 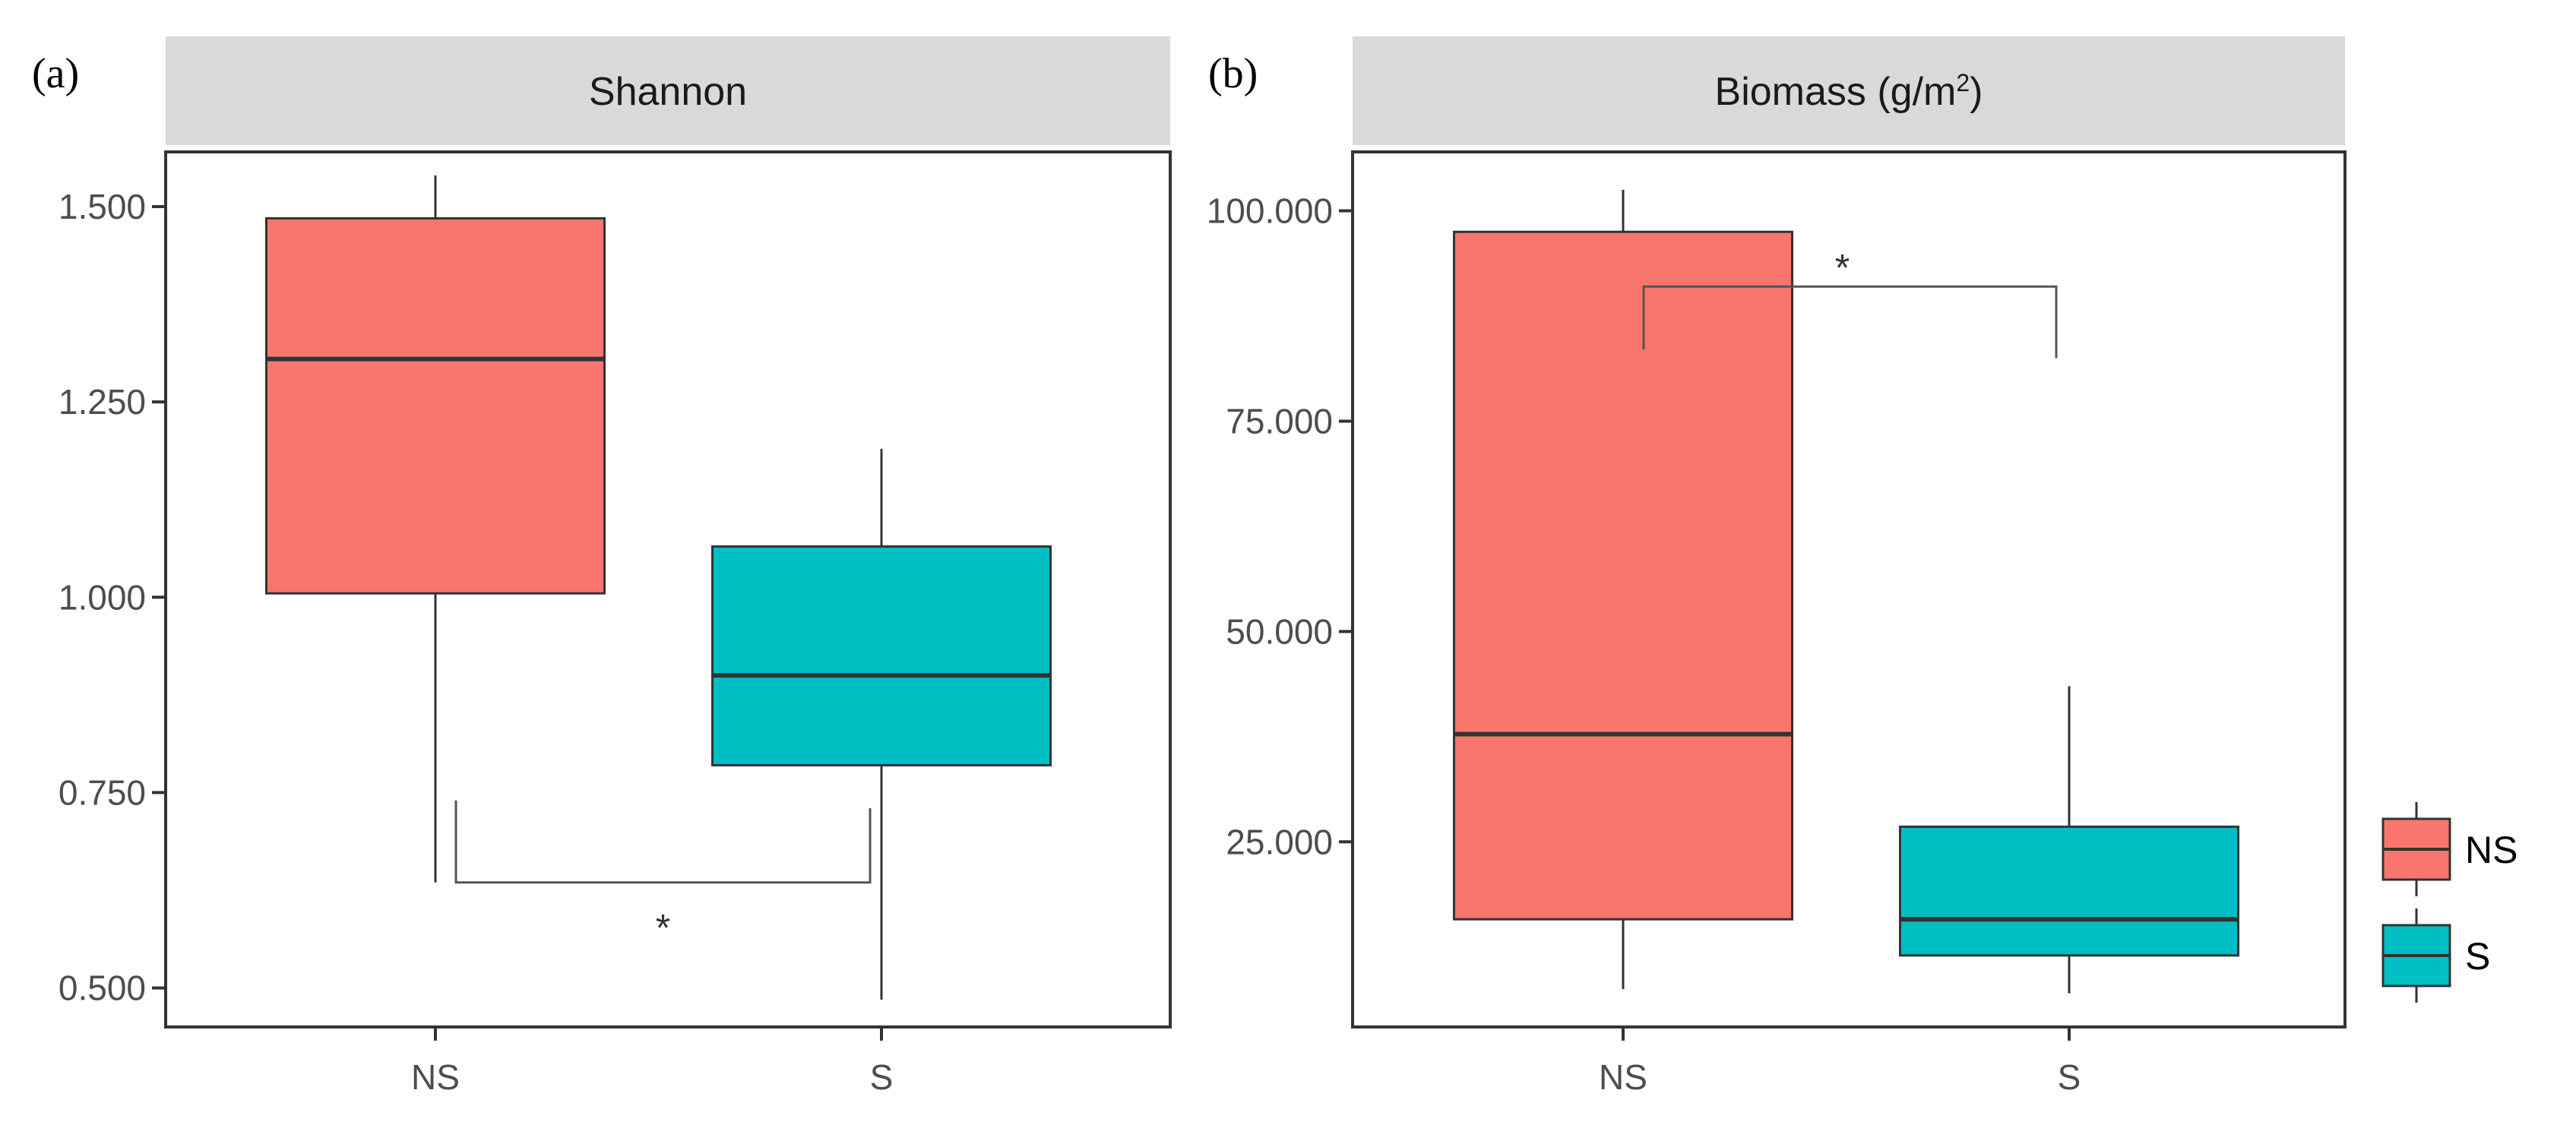 What do you see at coordinates (56, 73) in the screenshot?
I see `panel-a-label: (a)` at bounding box center [56, 73].